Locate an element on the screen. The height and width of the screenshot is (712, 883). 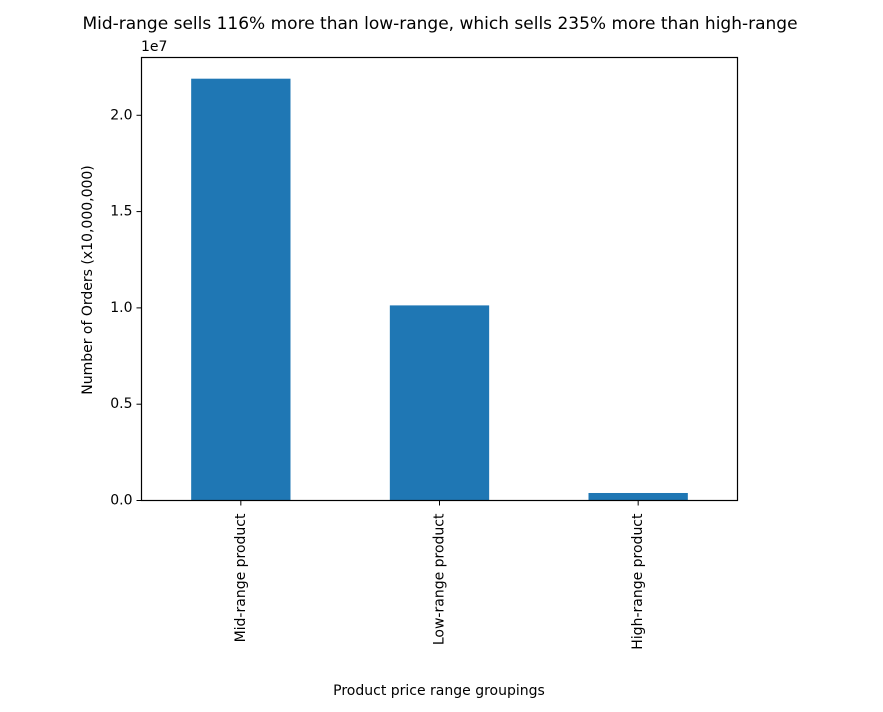
x-axis-label: Product price range groupings is located at coordinates (439, 691).